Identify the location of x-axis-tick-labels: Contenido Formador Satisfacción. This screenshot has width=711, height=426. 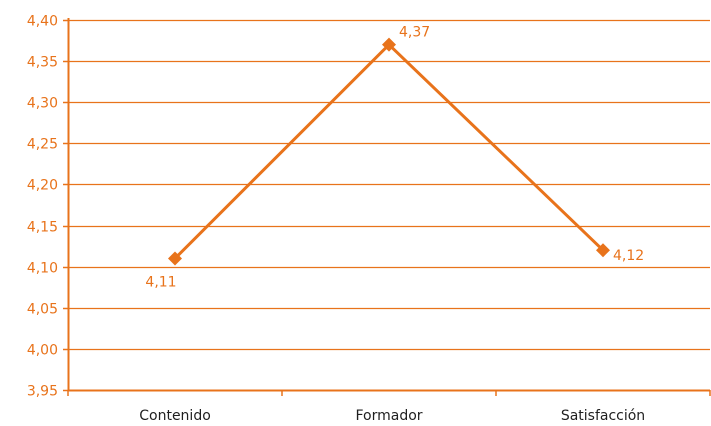
(392, 416).